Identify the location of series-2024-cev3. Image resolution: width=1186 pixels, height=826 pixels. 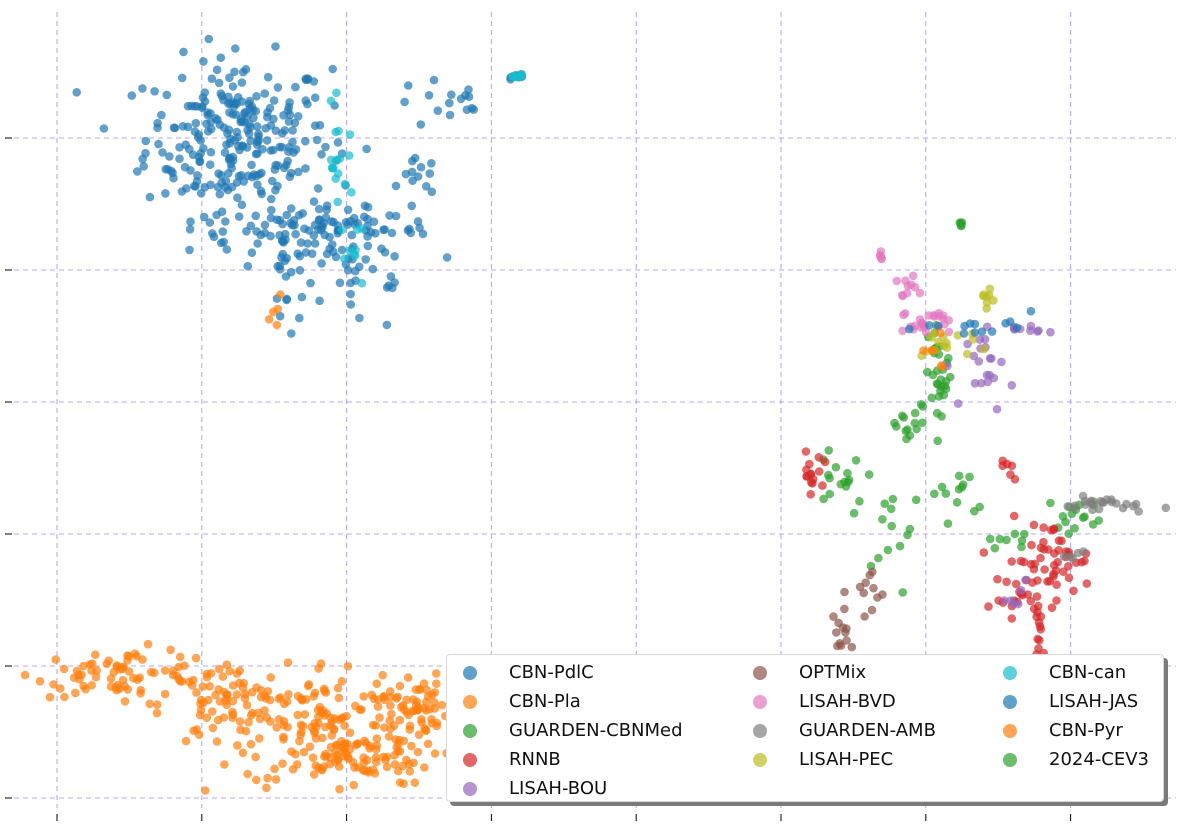
(939, 391).